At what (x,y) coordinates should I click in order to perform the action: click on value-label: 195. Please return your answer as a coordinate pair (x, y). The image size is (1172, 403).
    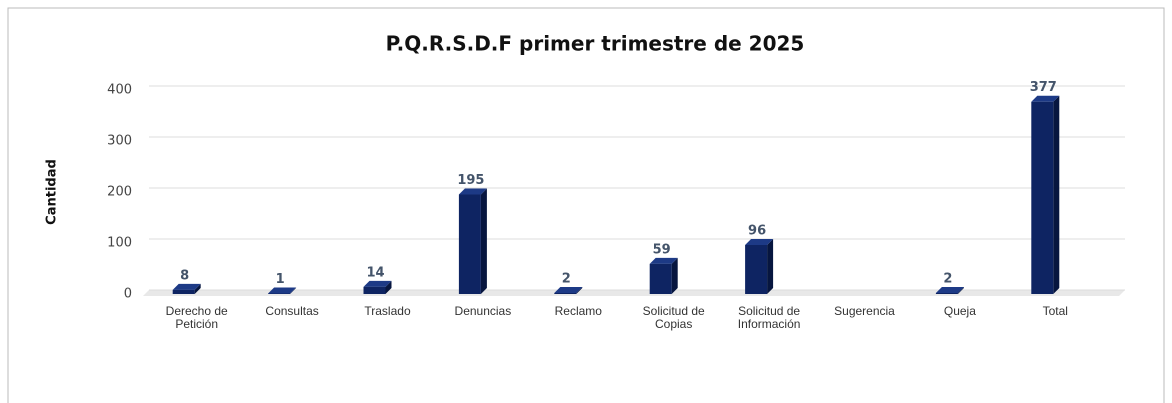
    Looking at the image, I should click on (470, 180).